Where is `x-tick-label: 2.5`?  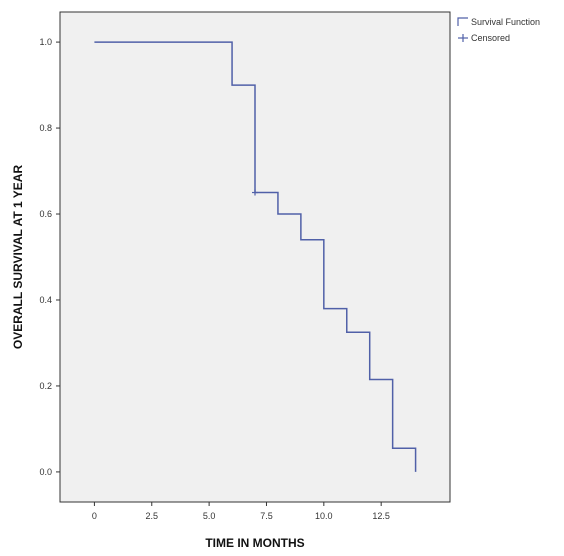
x-tick-label: 2.5 is located at coordinates (152, 516).